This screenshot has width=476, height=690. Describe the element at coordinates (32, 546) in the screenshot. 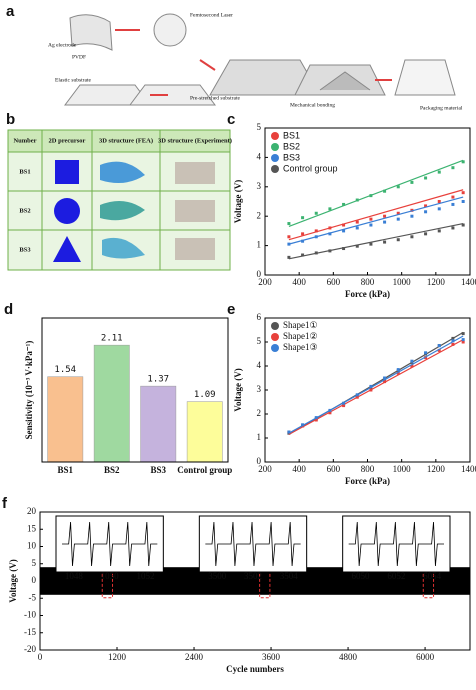

I see `y-tick-label: 10` at that location.